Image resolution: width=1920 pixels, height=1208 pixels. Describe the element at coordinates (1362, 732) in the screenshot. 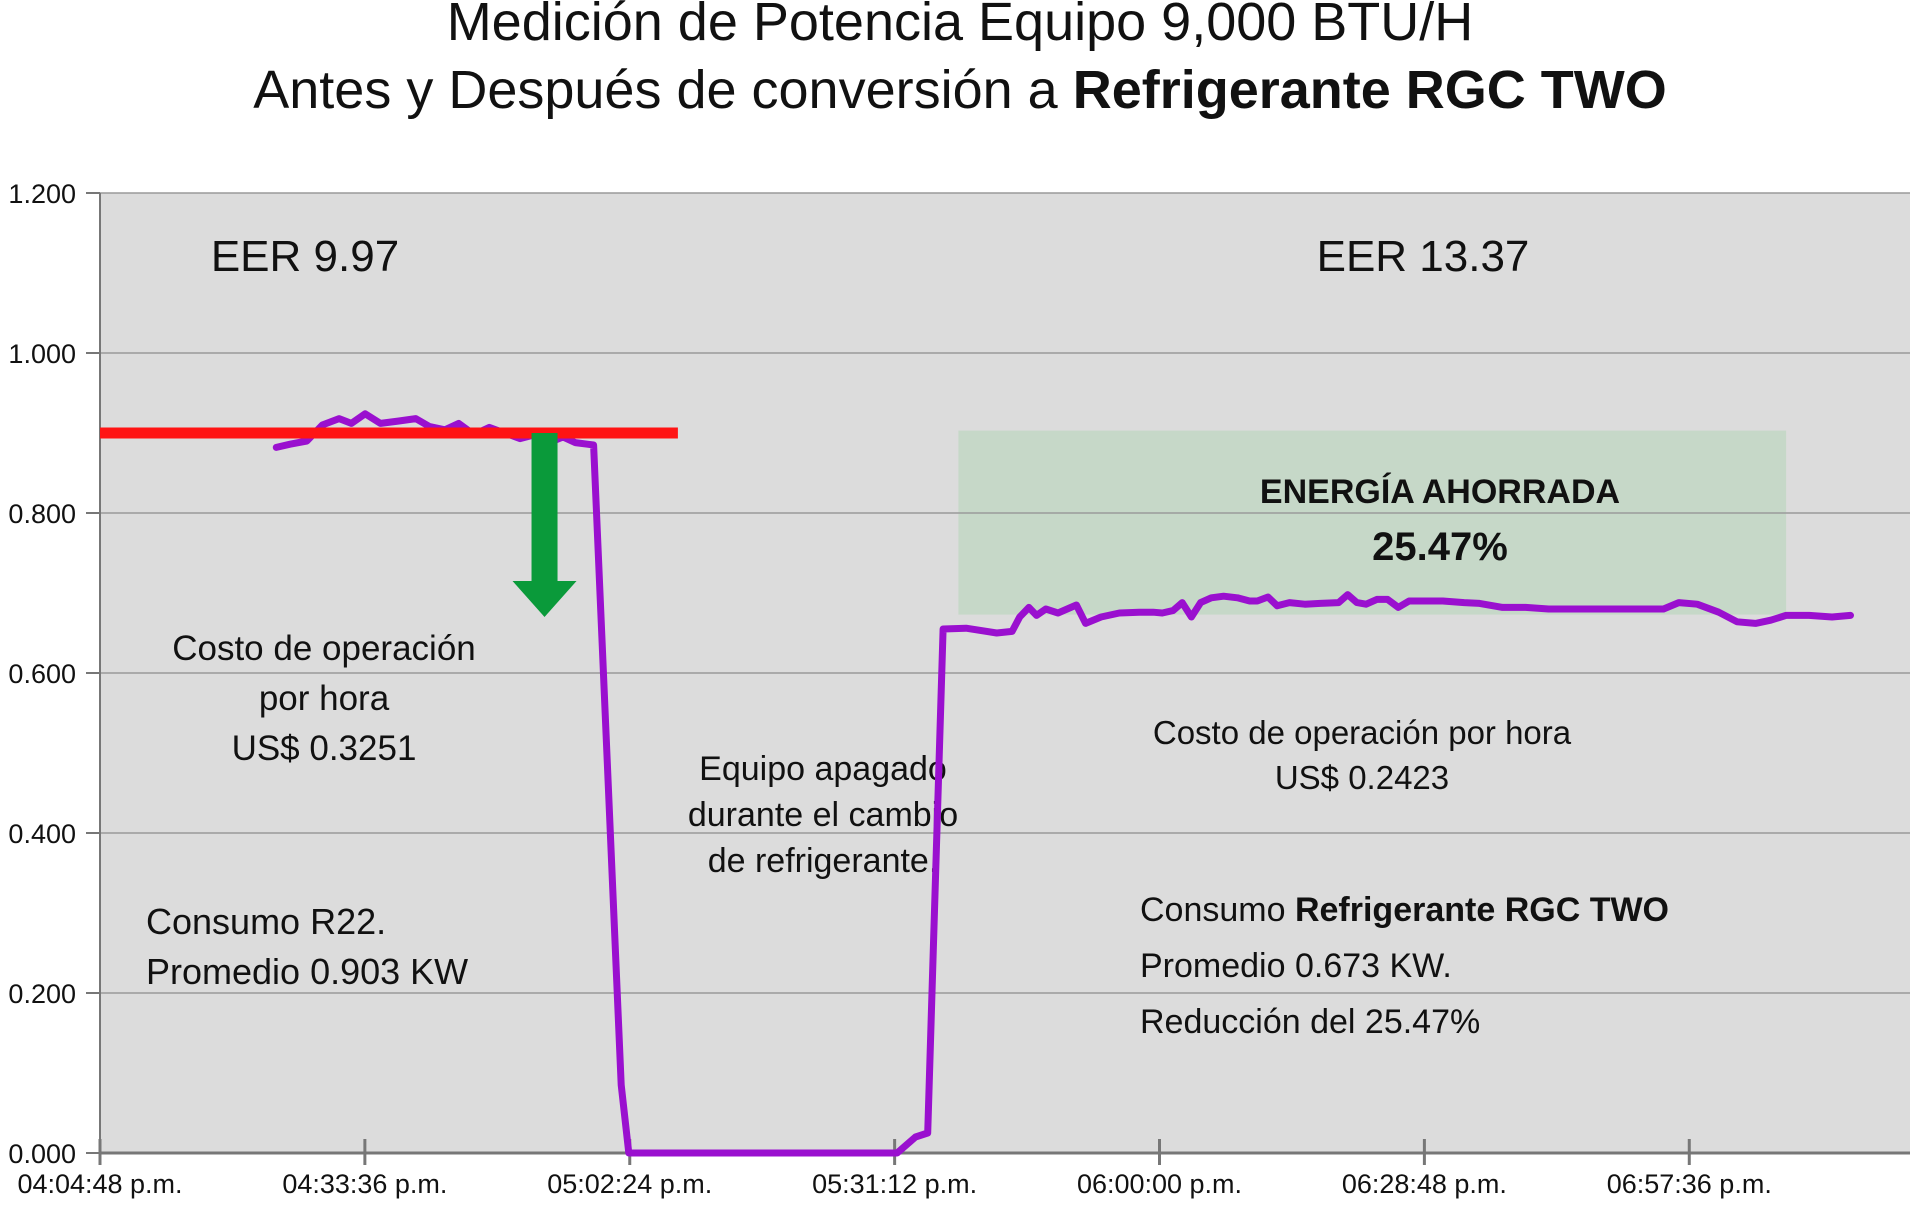

I see `cost-after-line1: Costo de operación por hora` at that location.